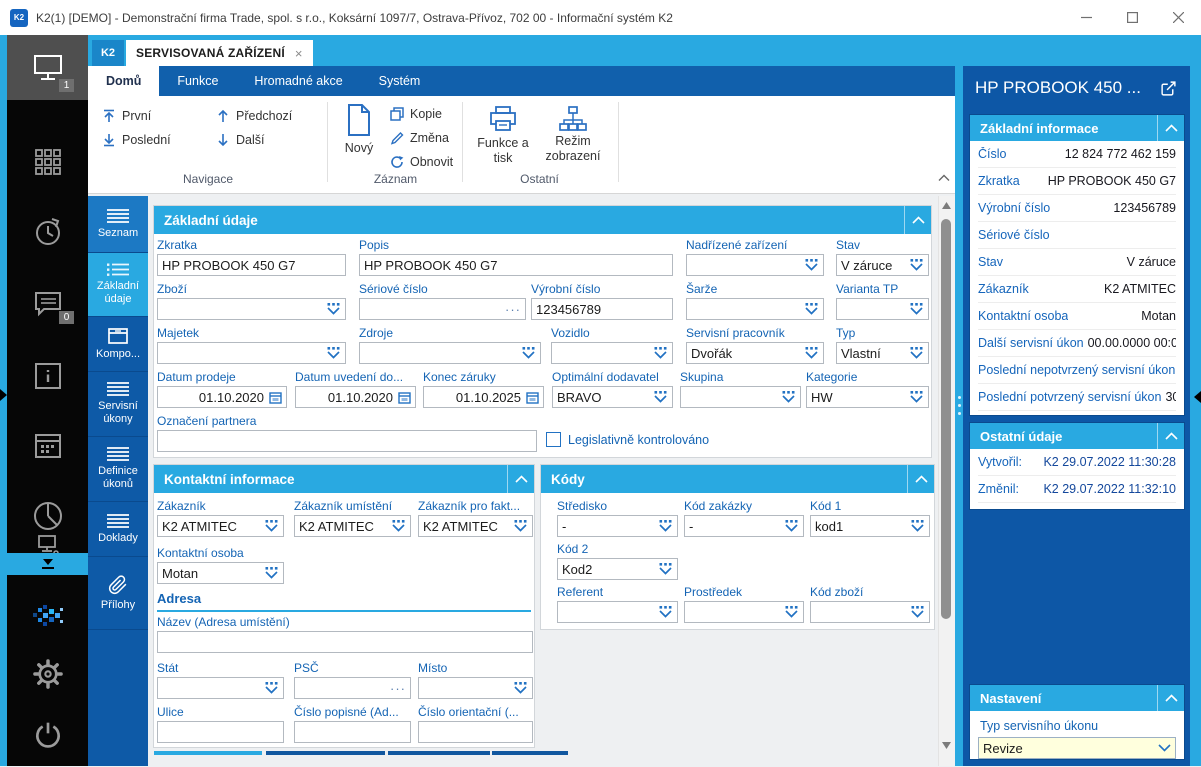  I want to click on sidebar-item-desktop: 1, so click(47, 67).